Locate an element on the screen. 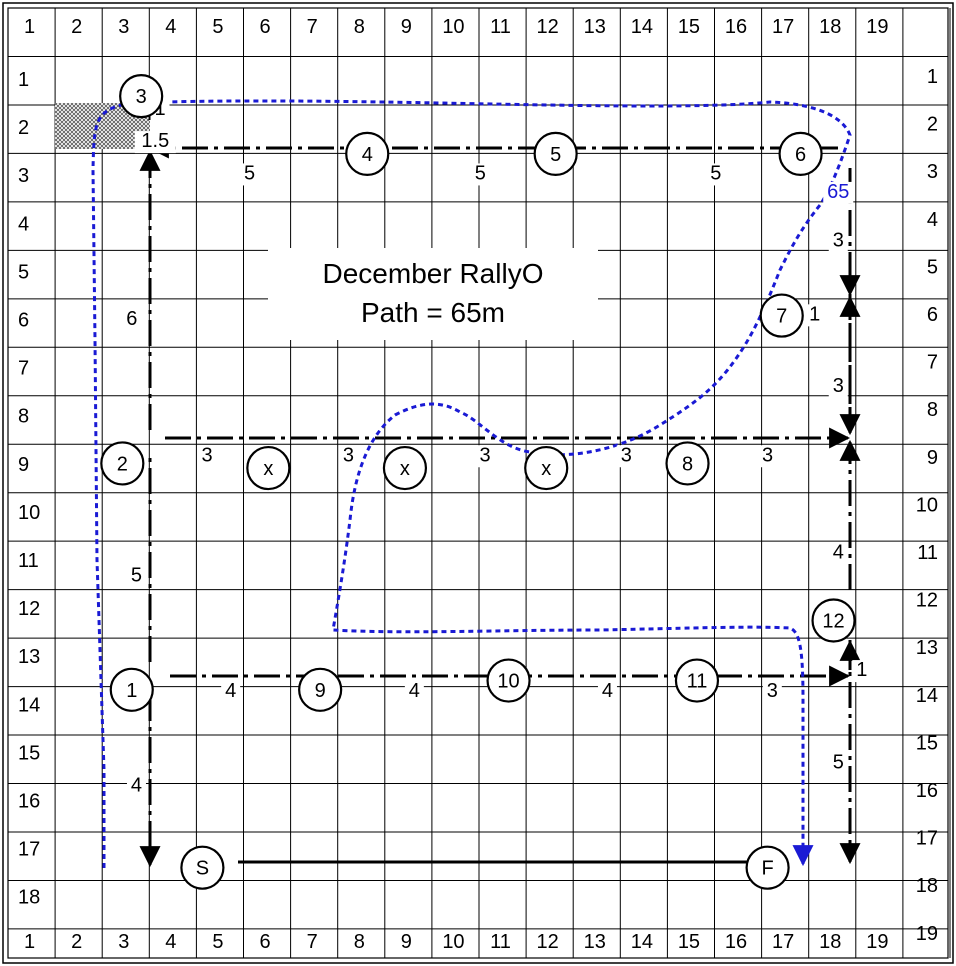  distance-label: 65 is located at coordinates (838, 192).